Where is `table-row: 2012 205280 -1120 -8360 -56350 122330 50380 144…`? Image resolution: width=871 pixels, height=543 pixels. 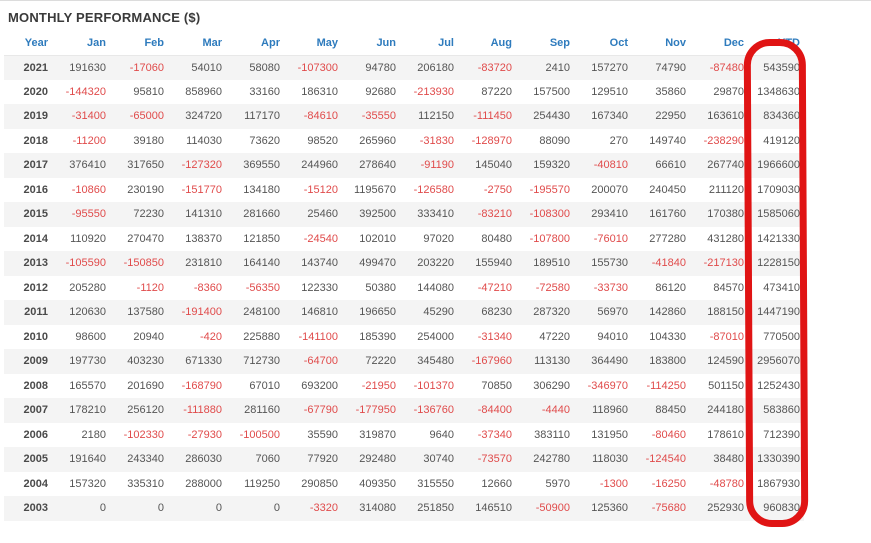 table-row: 2012 205280 -1120 -8360 -56350 122330 50380 144… is located at coordinates (404, 288).